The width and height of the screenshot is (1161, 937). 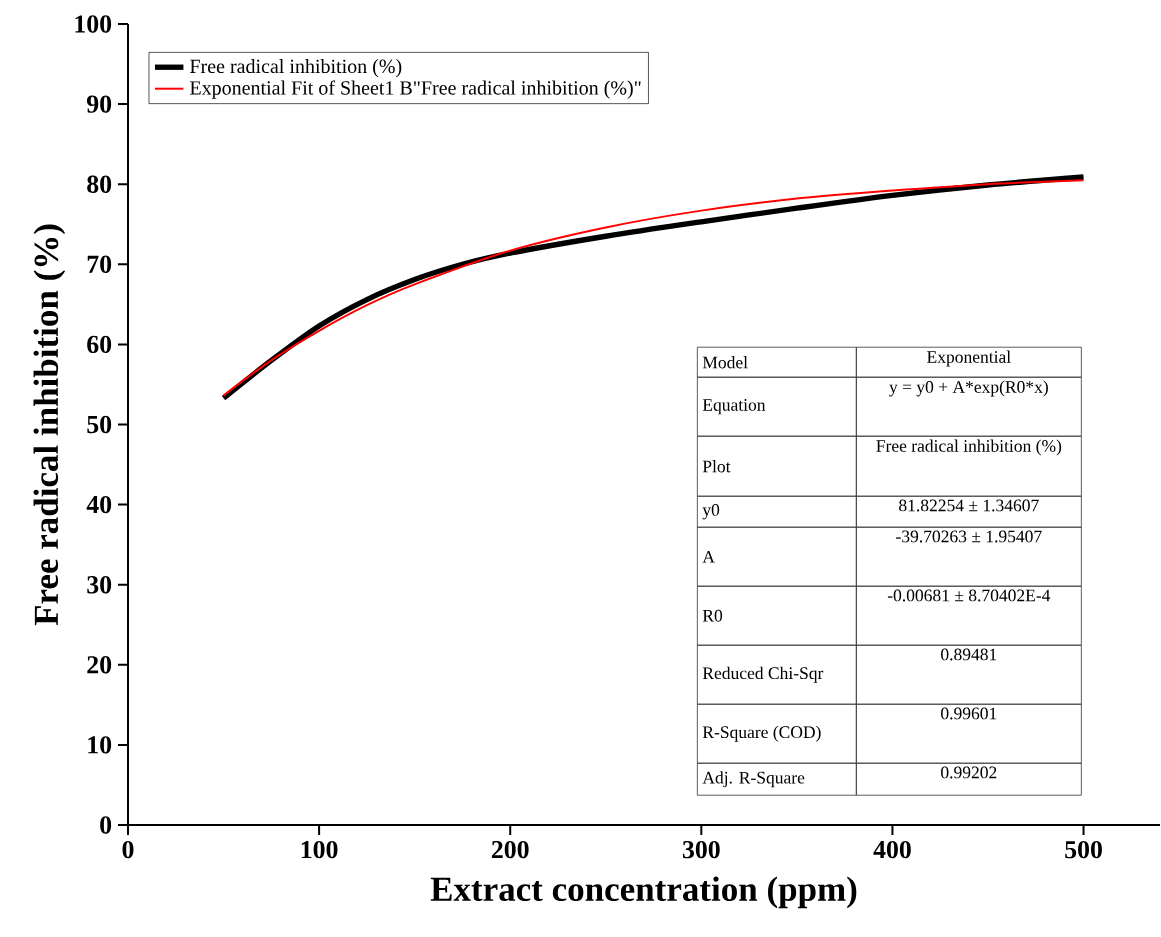 What do you see at coordinates (763, 674) in the screenshot?
I see `annotation: Reduced Chi-Sqr` at bounding box center [763, 674].